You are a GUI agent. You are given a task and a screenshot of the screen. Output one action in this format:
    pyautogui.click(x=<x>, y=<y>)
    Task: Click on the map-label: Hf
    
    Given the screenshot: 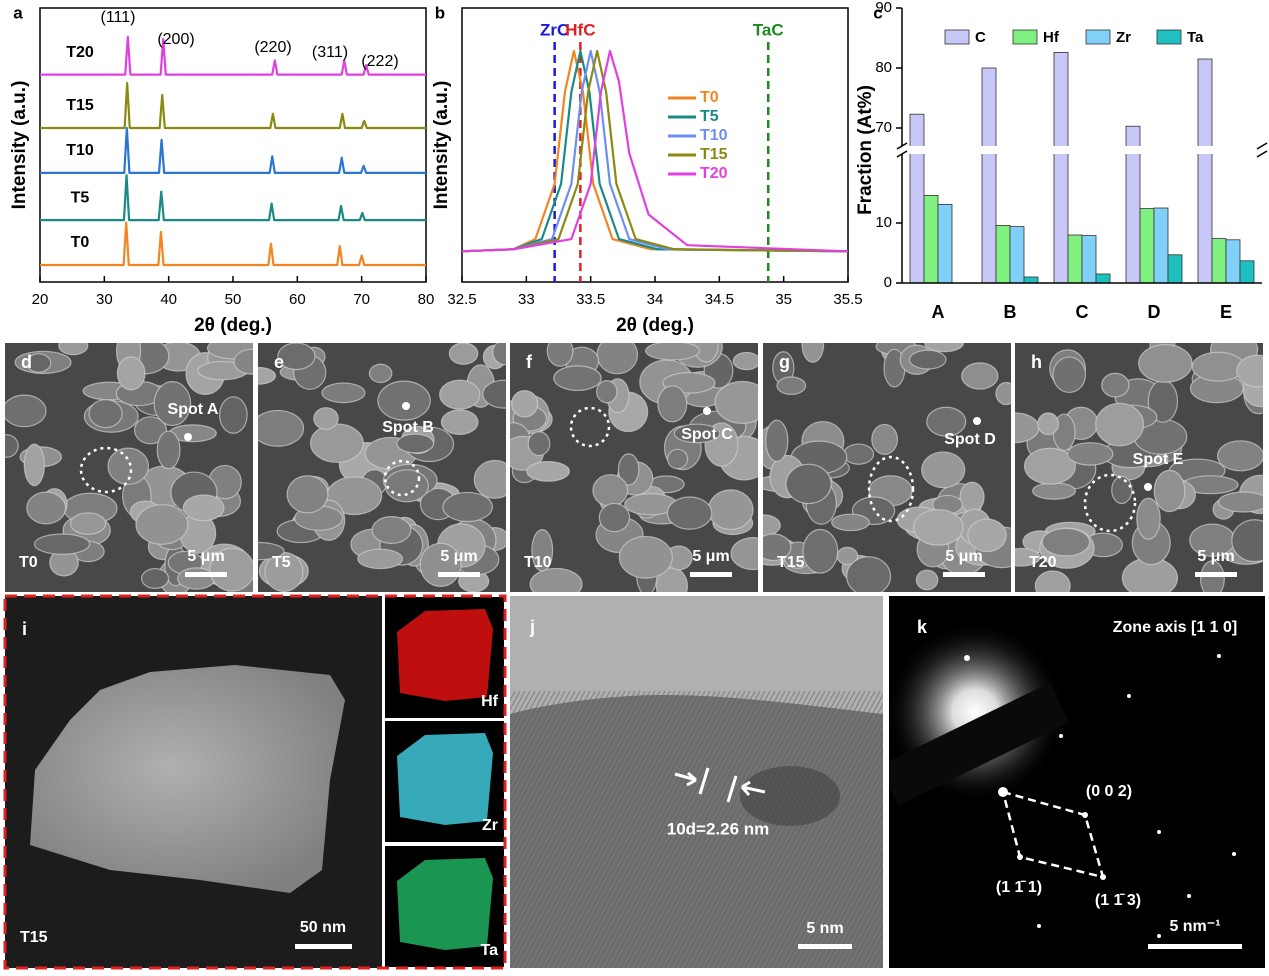 What is the action you would take?
    pyautogui.click(x=490, y=701)
    